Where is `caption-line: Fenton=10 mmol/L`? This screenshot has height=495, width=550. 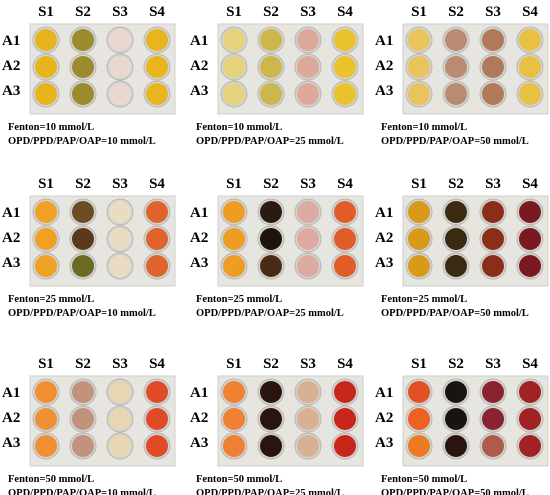 caption-line: Fenton=10 mmol/L is located at coordinates (51, 127).